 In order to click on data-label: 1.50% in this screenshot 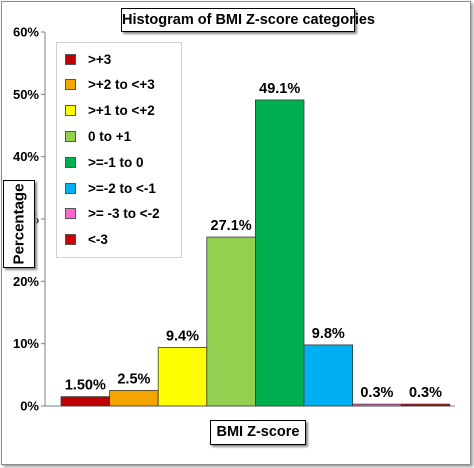, I will do `click(85, 386)`.